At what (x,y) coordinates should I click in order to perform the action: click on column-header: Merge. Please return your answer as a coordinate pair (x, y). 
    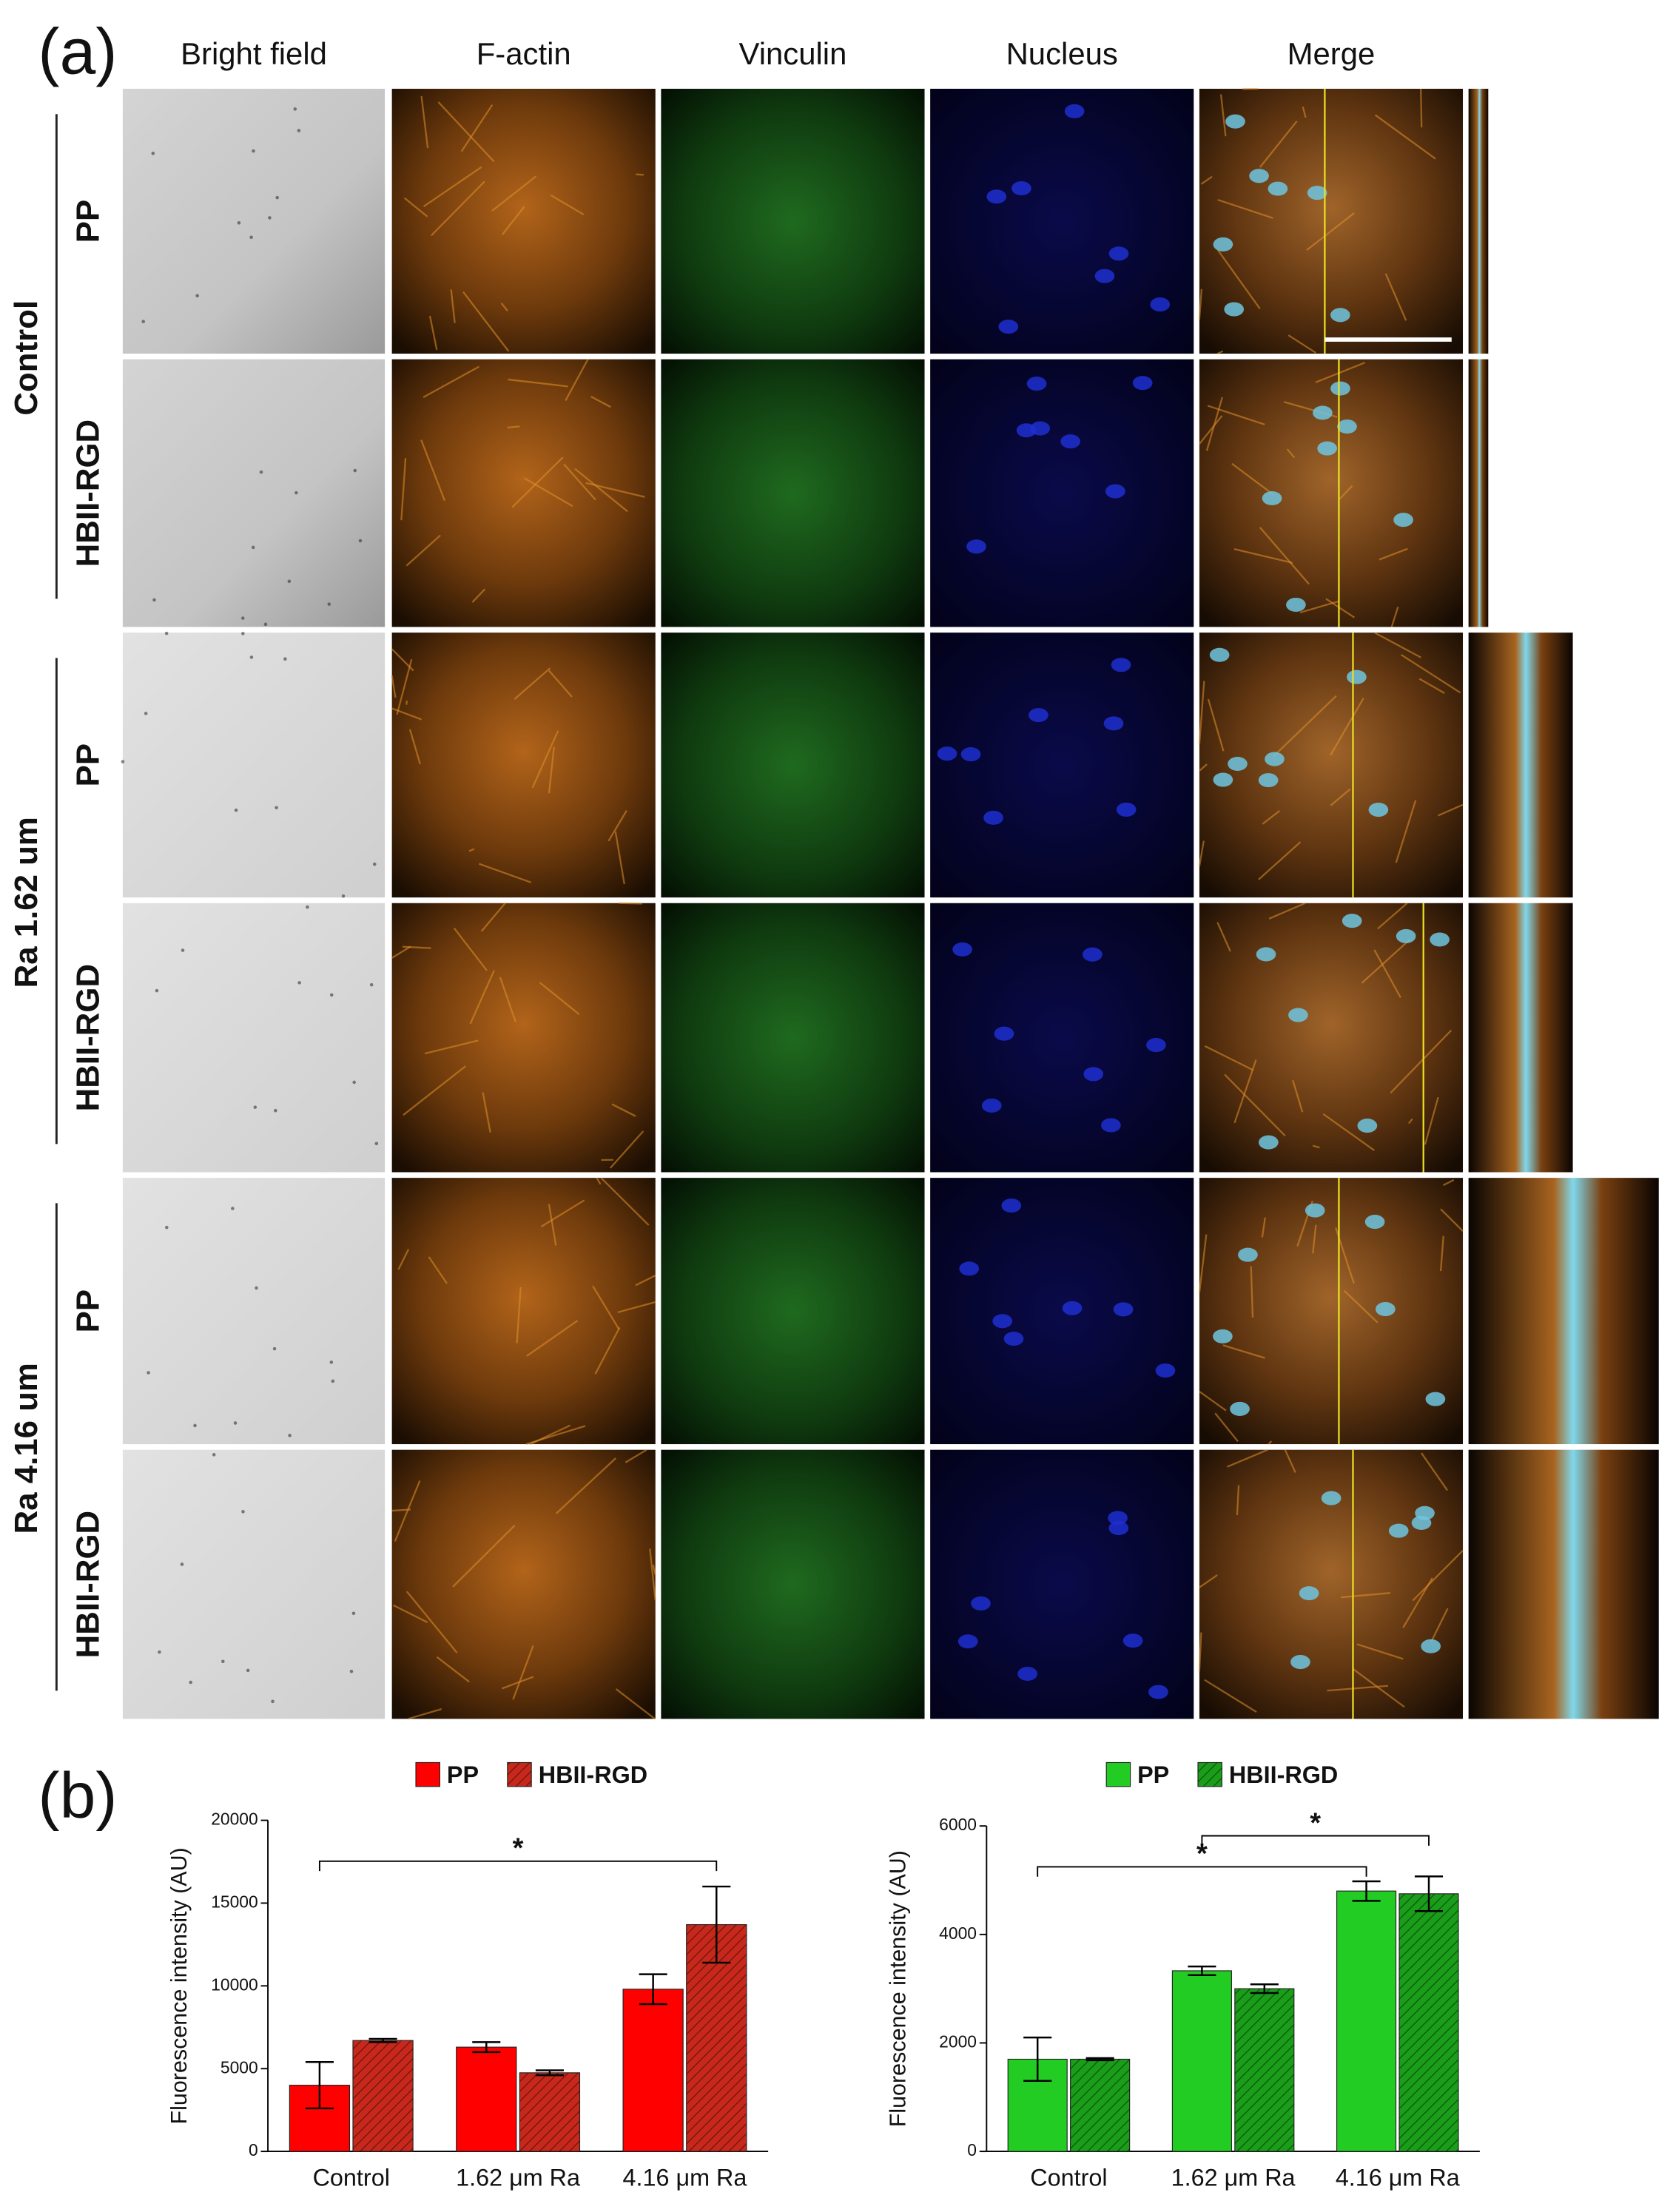
    Looking at the image, I should click on (1331, 53).